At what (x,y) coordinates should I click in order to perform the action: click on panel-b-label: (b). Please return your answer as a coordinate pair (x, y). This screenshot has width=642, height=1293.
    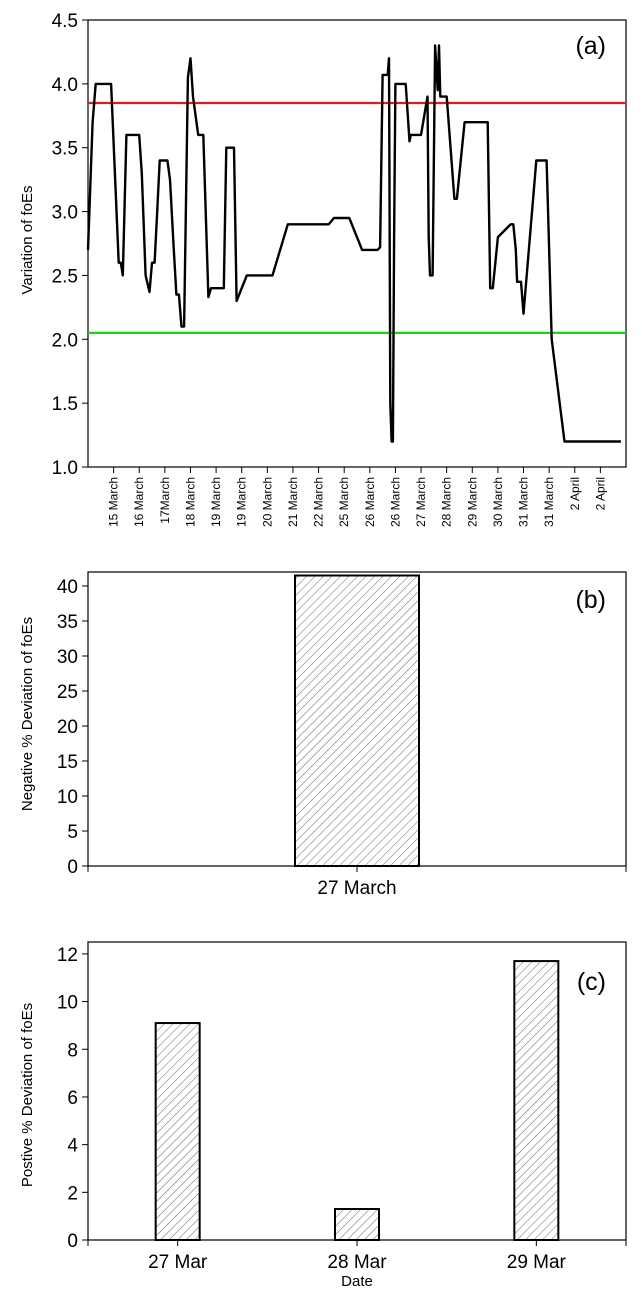
    Looking at the image, I should click on (590, 600).